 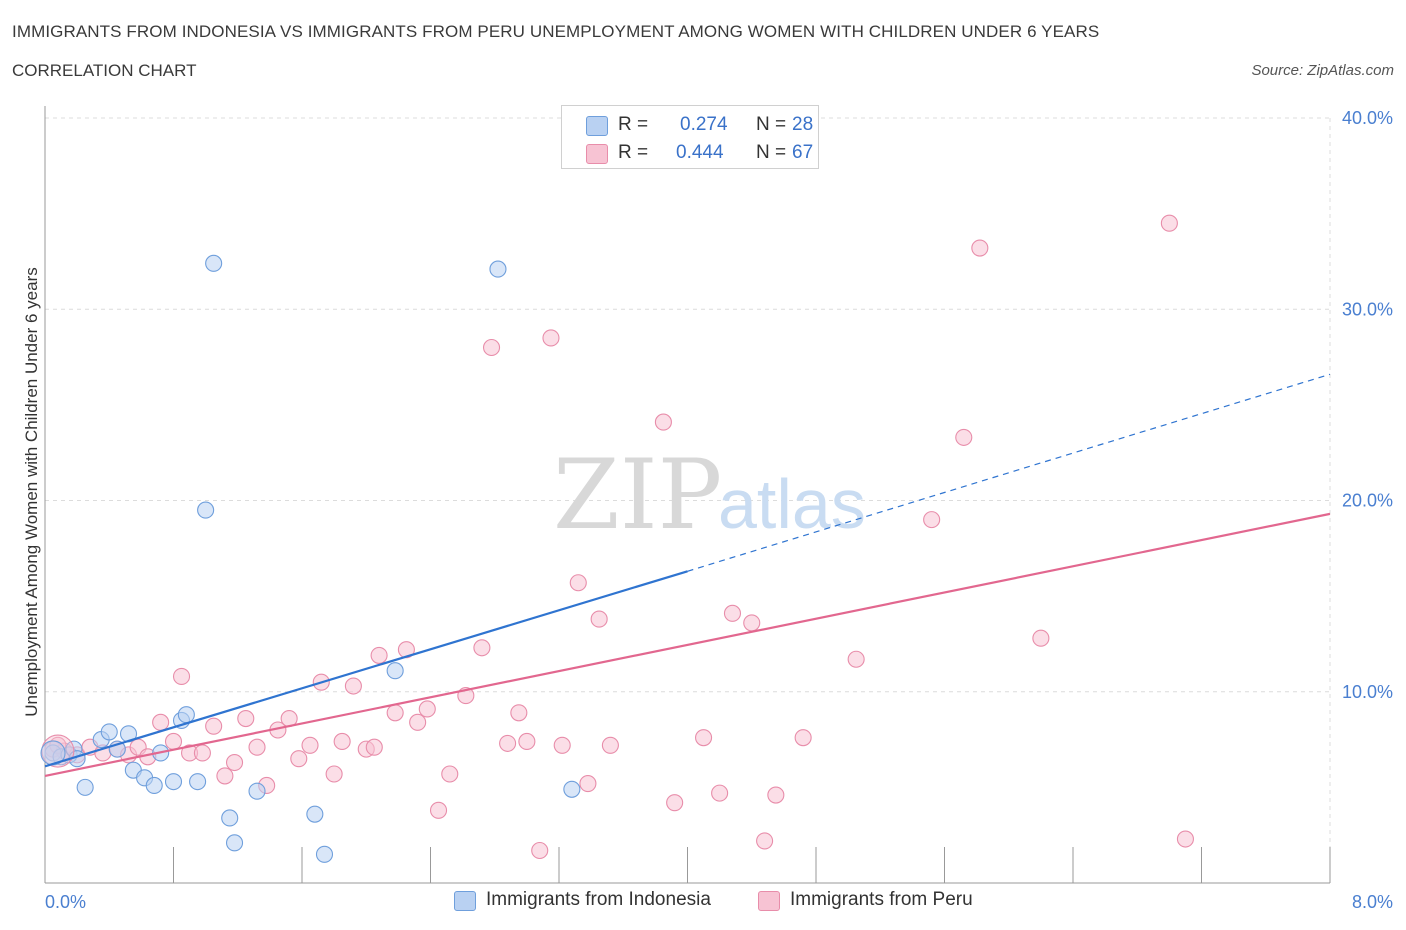 What do you see at coordinates (803, 124) in the screenshot?
I see `legend-n-value: 28` at bounding box center [803, 124].